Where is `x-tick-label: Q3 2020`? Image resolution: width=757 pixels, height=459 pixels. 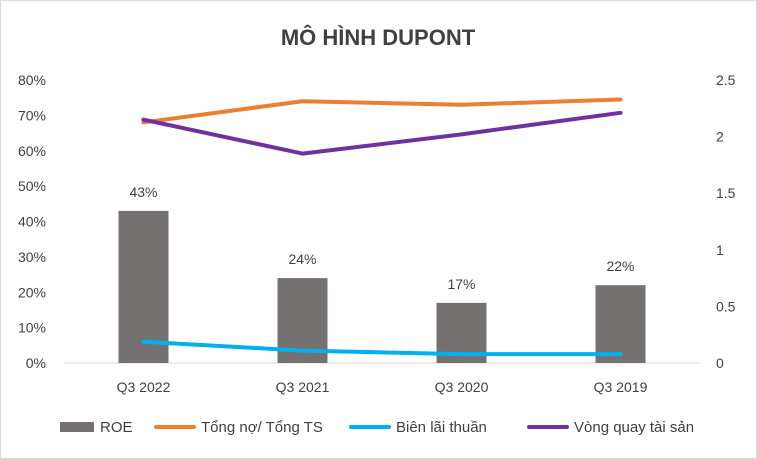 x-tick-label: Q3 2020 is located at coordinates (462, 387).